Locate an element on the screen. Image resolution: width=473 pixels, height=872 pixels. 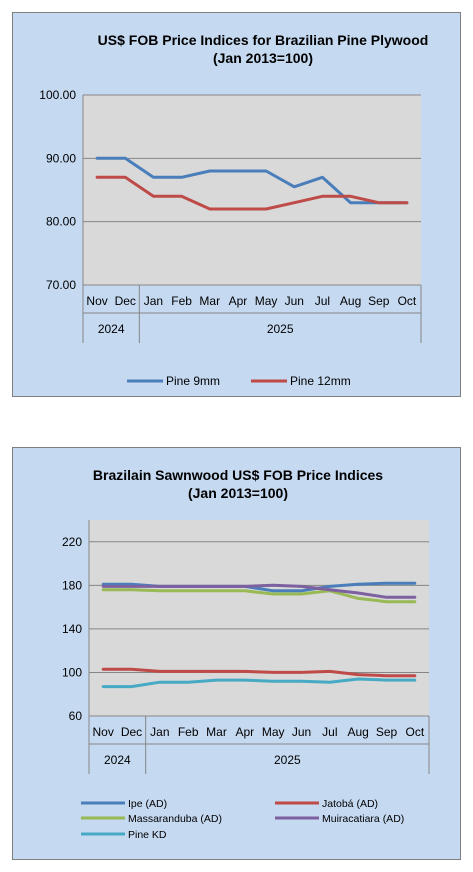
series-line-massaranduba-ad- is located at coordinates (259, 596).